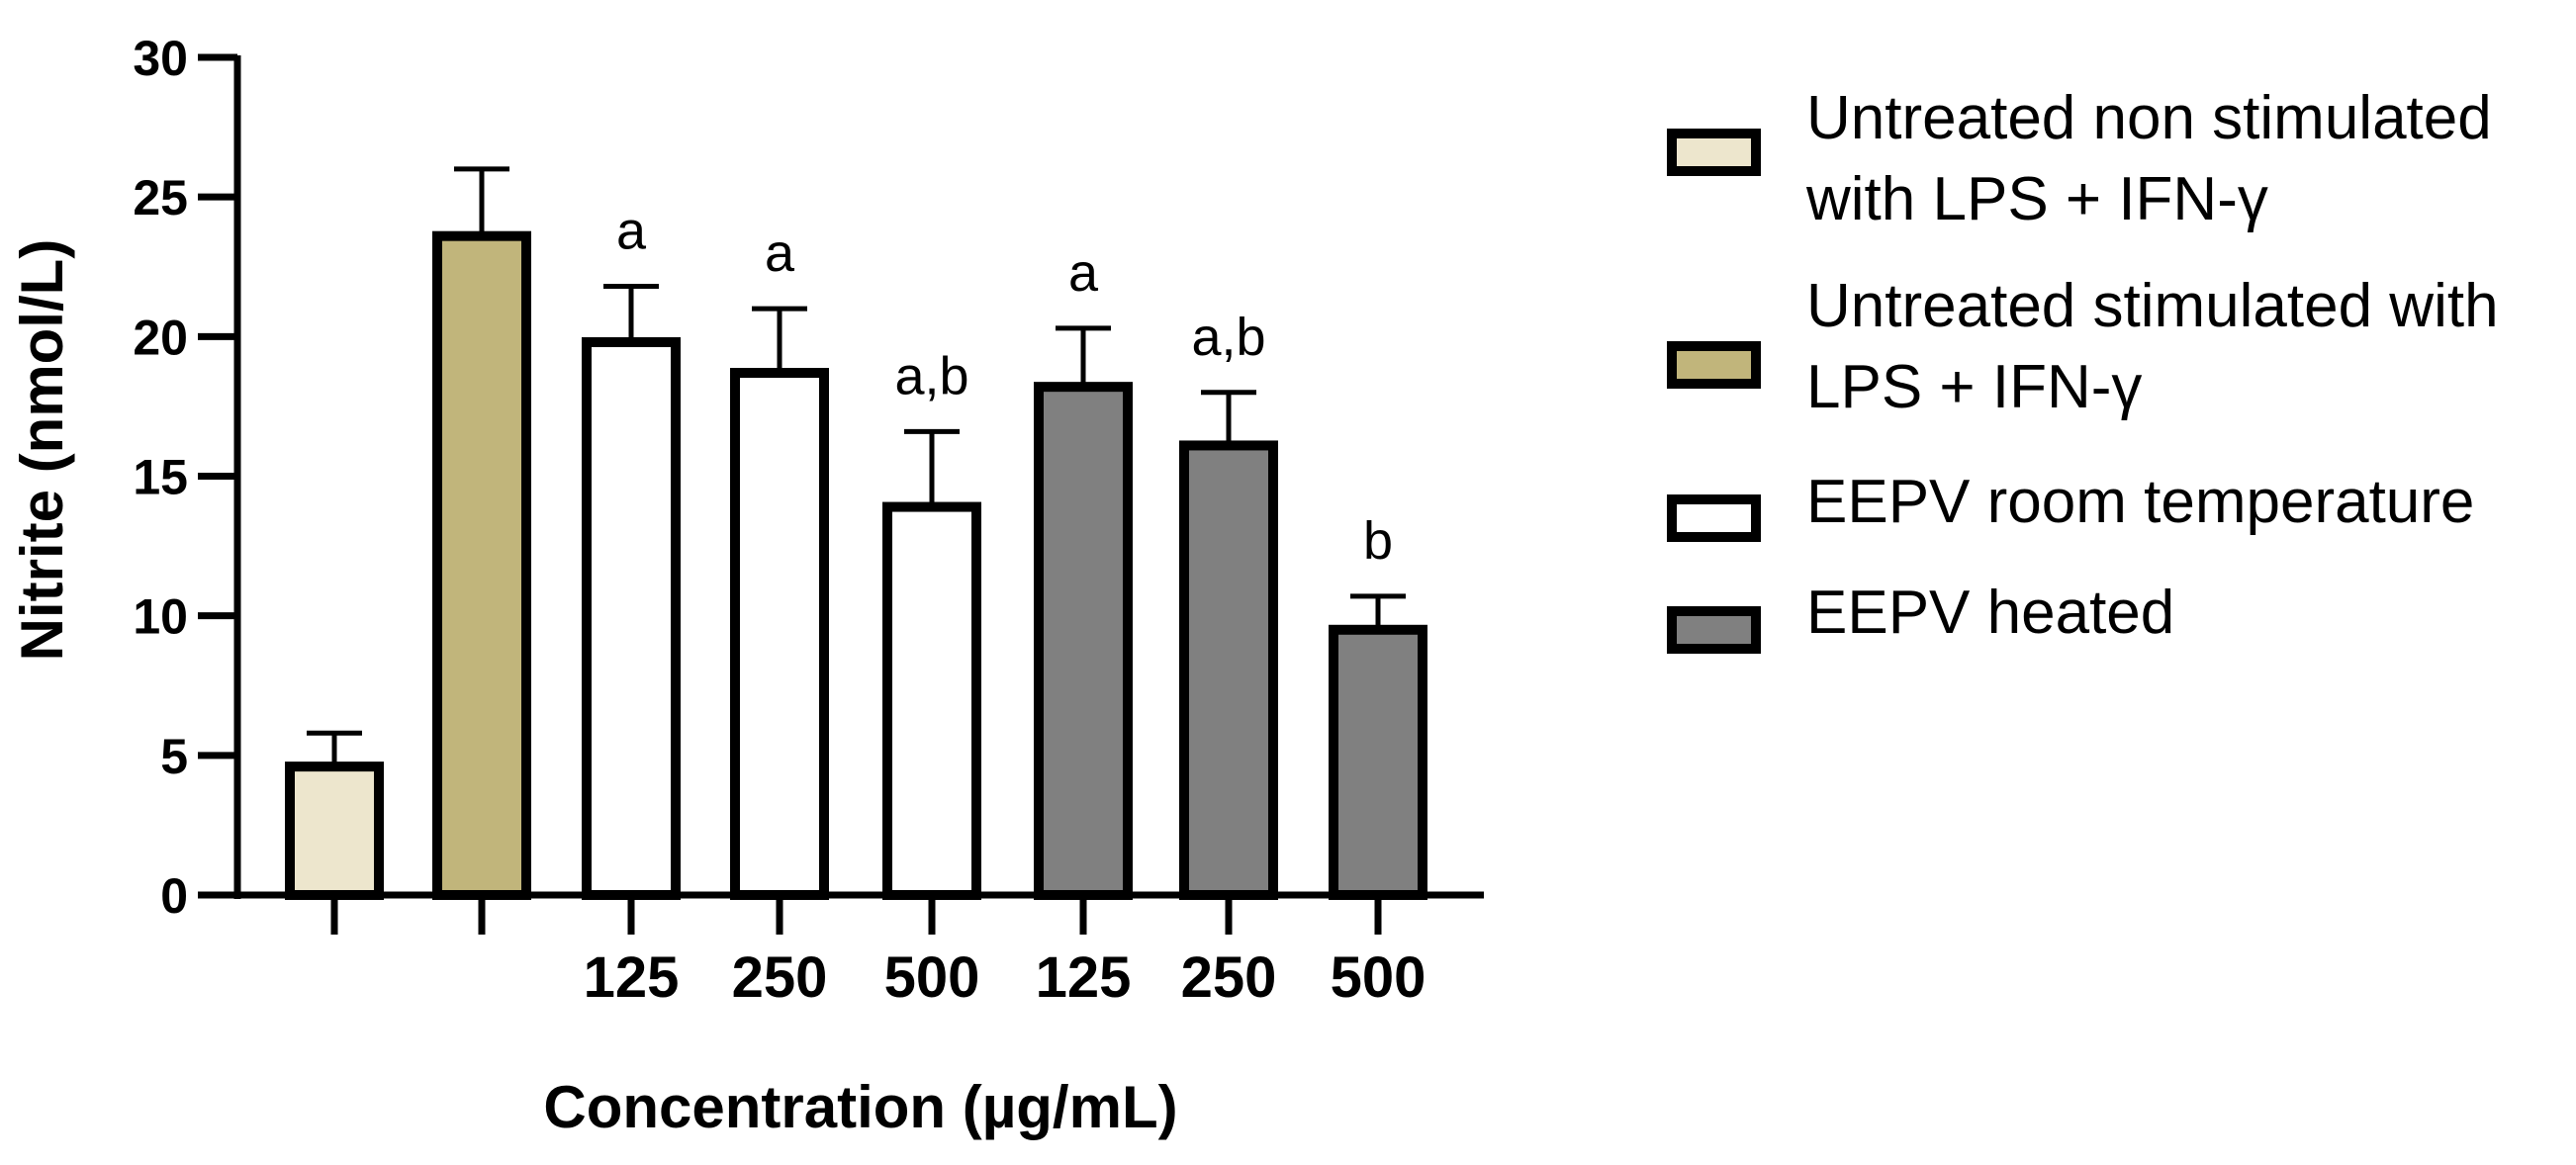 The height and width of the screenshot is (1165, 2576). What do you see at coordinates (1378, 541) in the screenshot?
I see `significance-label: b` at bounding box center [1378, 541].